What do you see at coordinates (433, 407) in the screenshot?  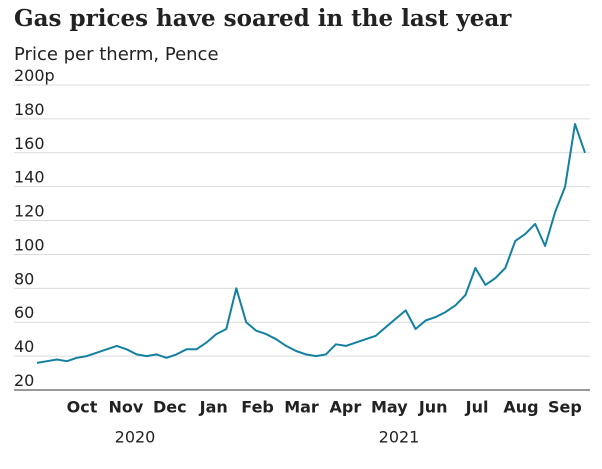 I see `x-tick-label: Jun` at bounding box center [433, 407].